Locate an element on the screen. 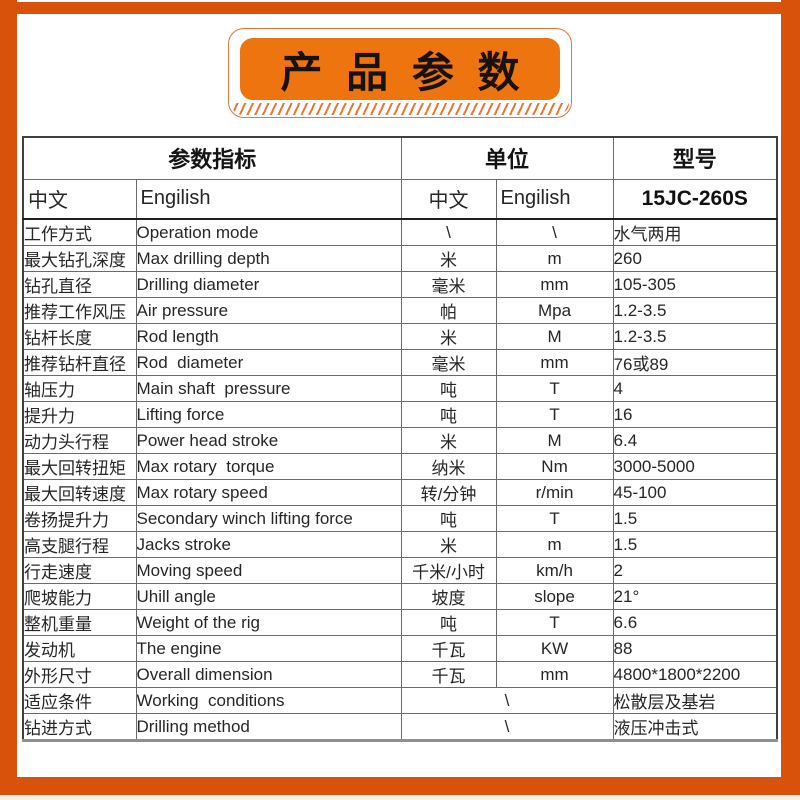 Image resolution: width=800 pixels, height=800 pixels. cell-unit-en: \ is located at coordinates (554, 232).